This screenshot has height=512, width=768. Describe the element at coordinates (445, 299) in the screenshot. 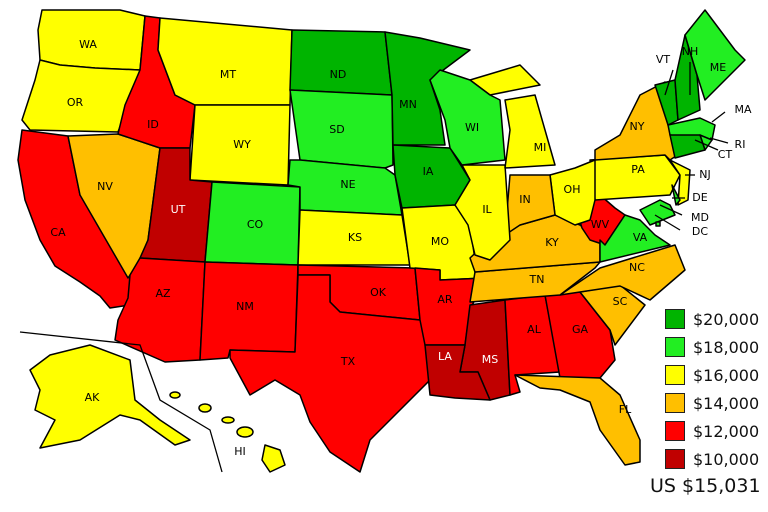

I see `state-label-ar: AR` at that location.